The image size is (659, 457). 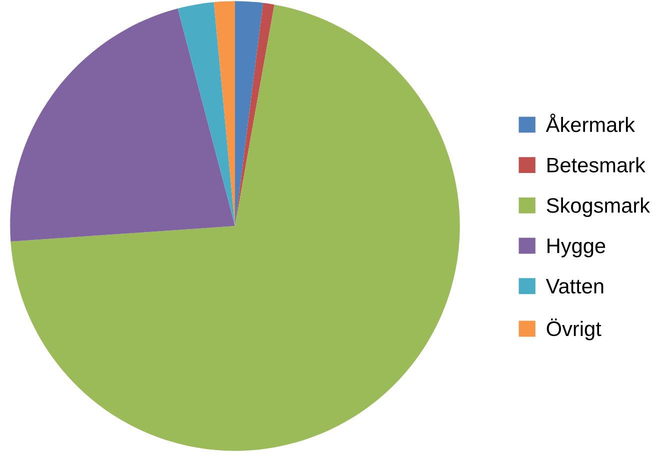 I want to click on legend-label: Åkermark, so click(x=590, y=123).